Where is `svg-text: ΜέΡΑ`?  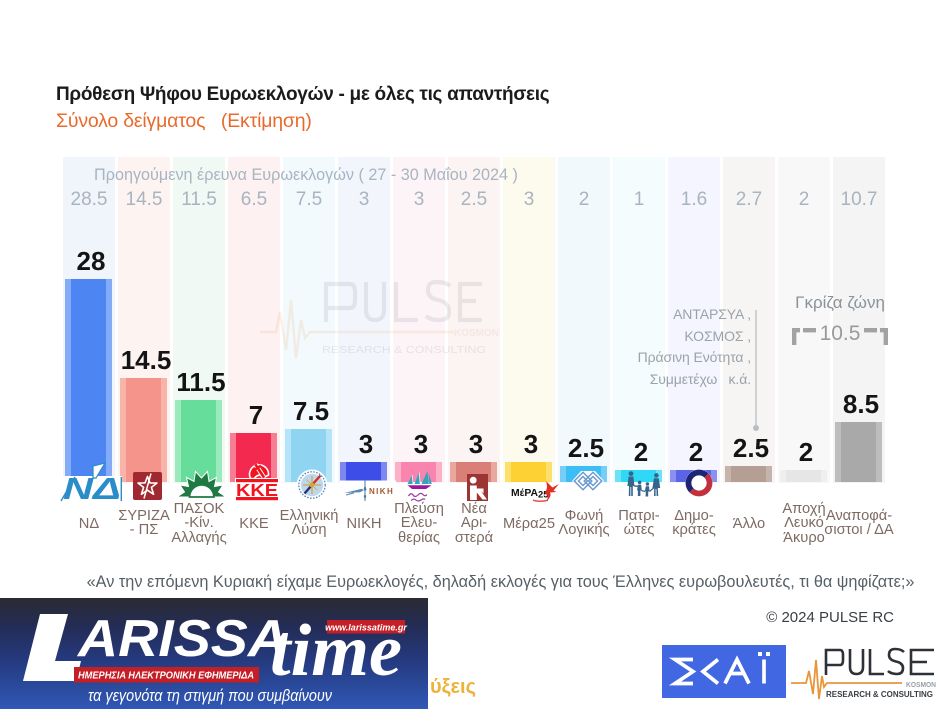 svg-text: ΜέΡΑ is located at coordinates (524, 493).